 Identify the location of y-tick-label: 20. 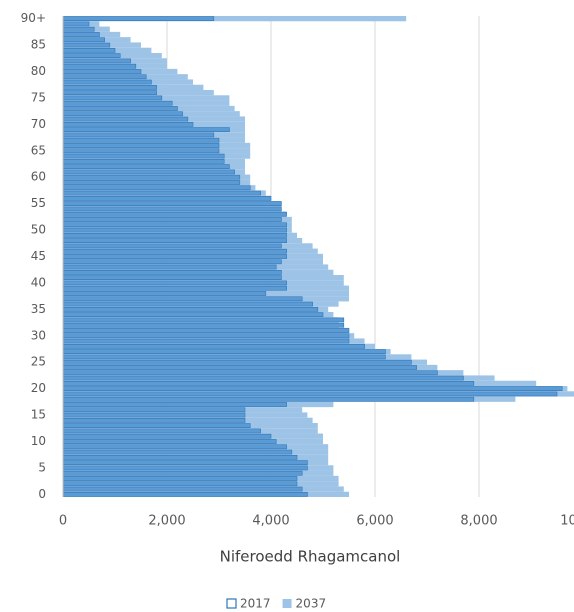
(38, 388).